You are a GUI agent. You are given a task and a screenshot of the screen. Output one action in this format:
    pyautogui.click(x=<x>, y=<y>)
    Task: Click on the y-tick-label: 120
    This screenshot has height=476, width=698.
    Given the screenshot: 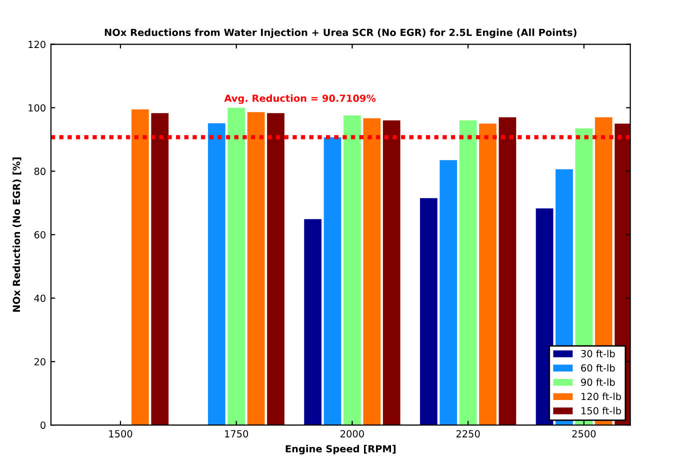 What is the action you would take?
    pyautogui.click(x=37, y=44)
    